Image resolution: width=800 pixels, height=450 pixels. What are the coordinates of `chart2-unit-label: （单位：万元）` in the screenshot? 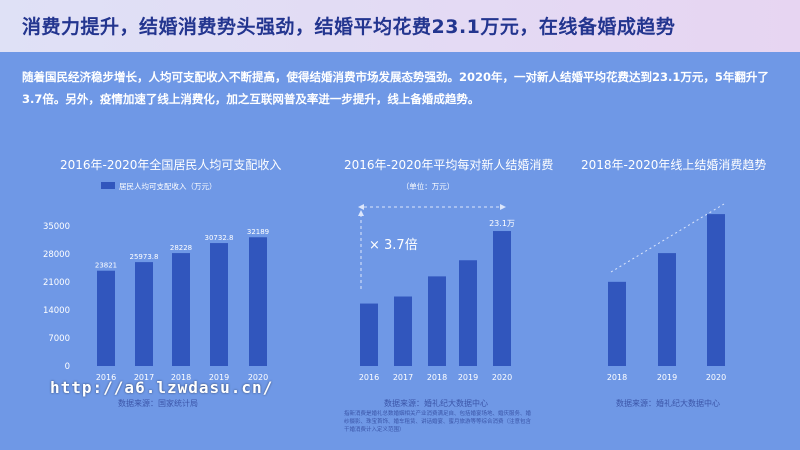 It's located at (428, 186).